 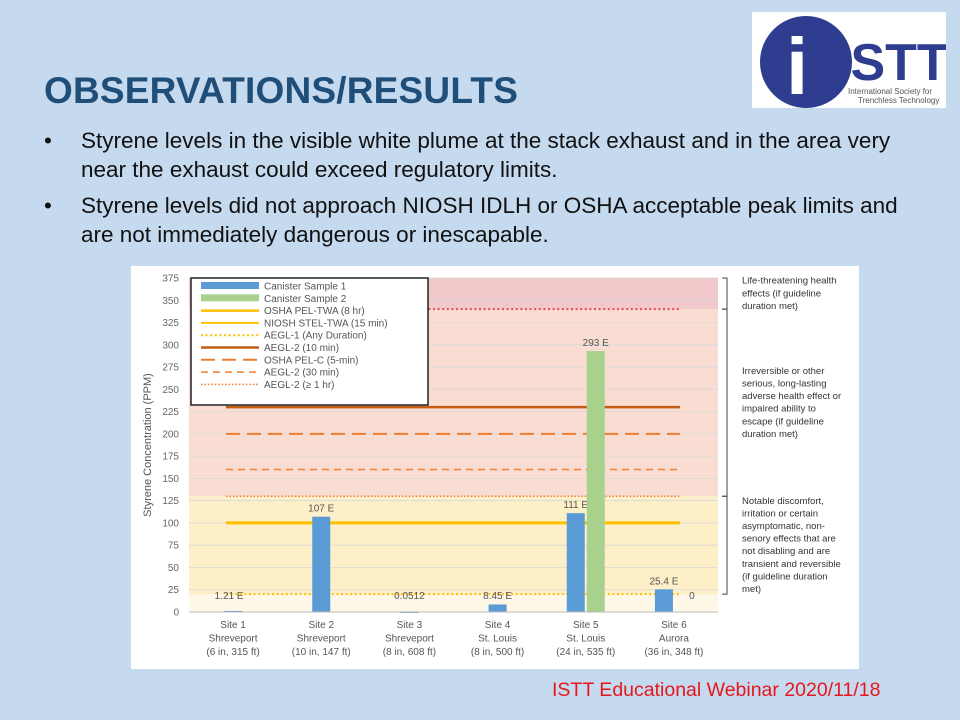 What do you see at coordinates (783, 421) in the screenshot?
I see `annotation-text: escape (if guideline` at bounding box center [783, 421].